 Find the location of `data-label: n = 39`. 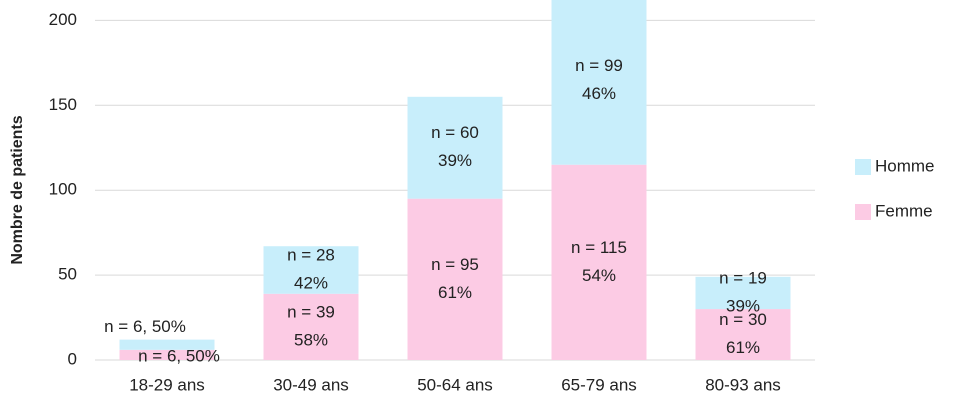

data-label: n = 39 is located at coordinates (311, 311).